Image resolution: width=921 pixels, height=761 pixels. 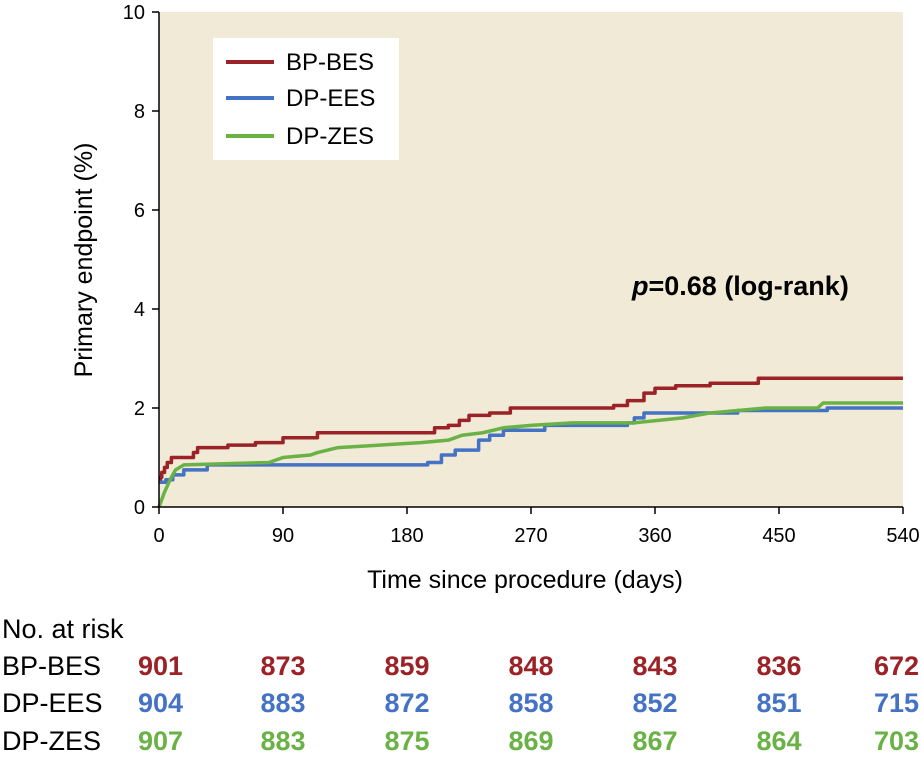 What do you see at coordinates (84, 260) in the screenshot?
I see `y-axis-title: Primary endpoint (%)` at bounding box center [84, 260].